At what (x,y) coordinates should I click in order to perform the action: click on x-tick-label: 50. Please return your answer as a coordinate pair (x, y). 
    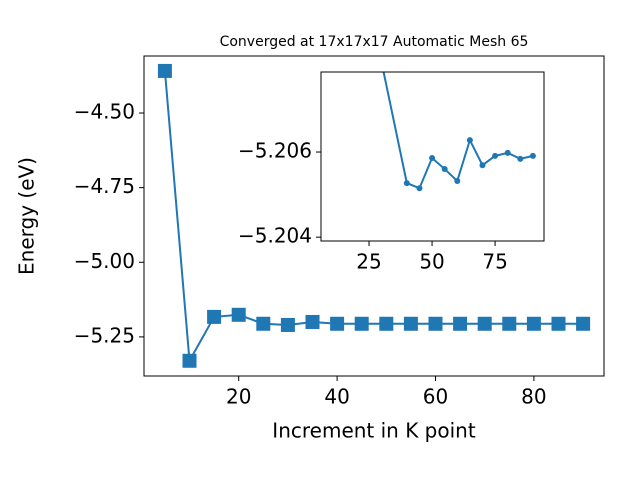
    Looking at the image, I should click on (431, 262).